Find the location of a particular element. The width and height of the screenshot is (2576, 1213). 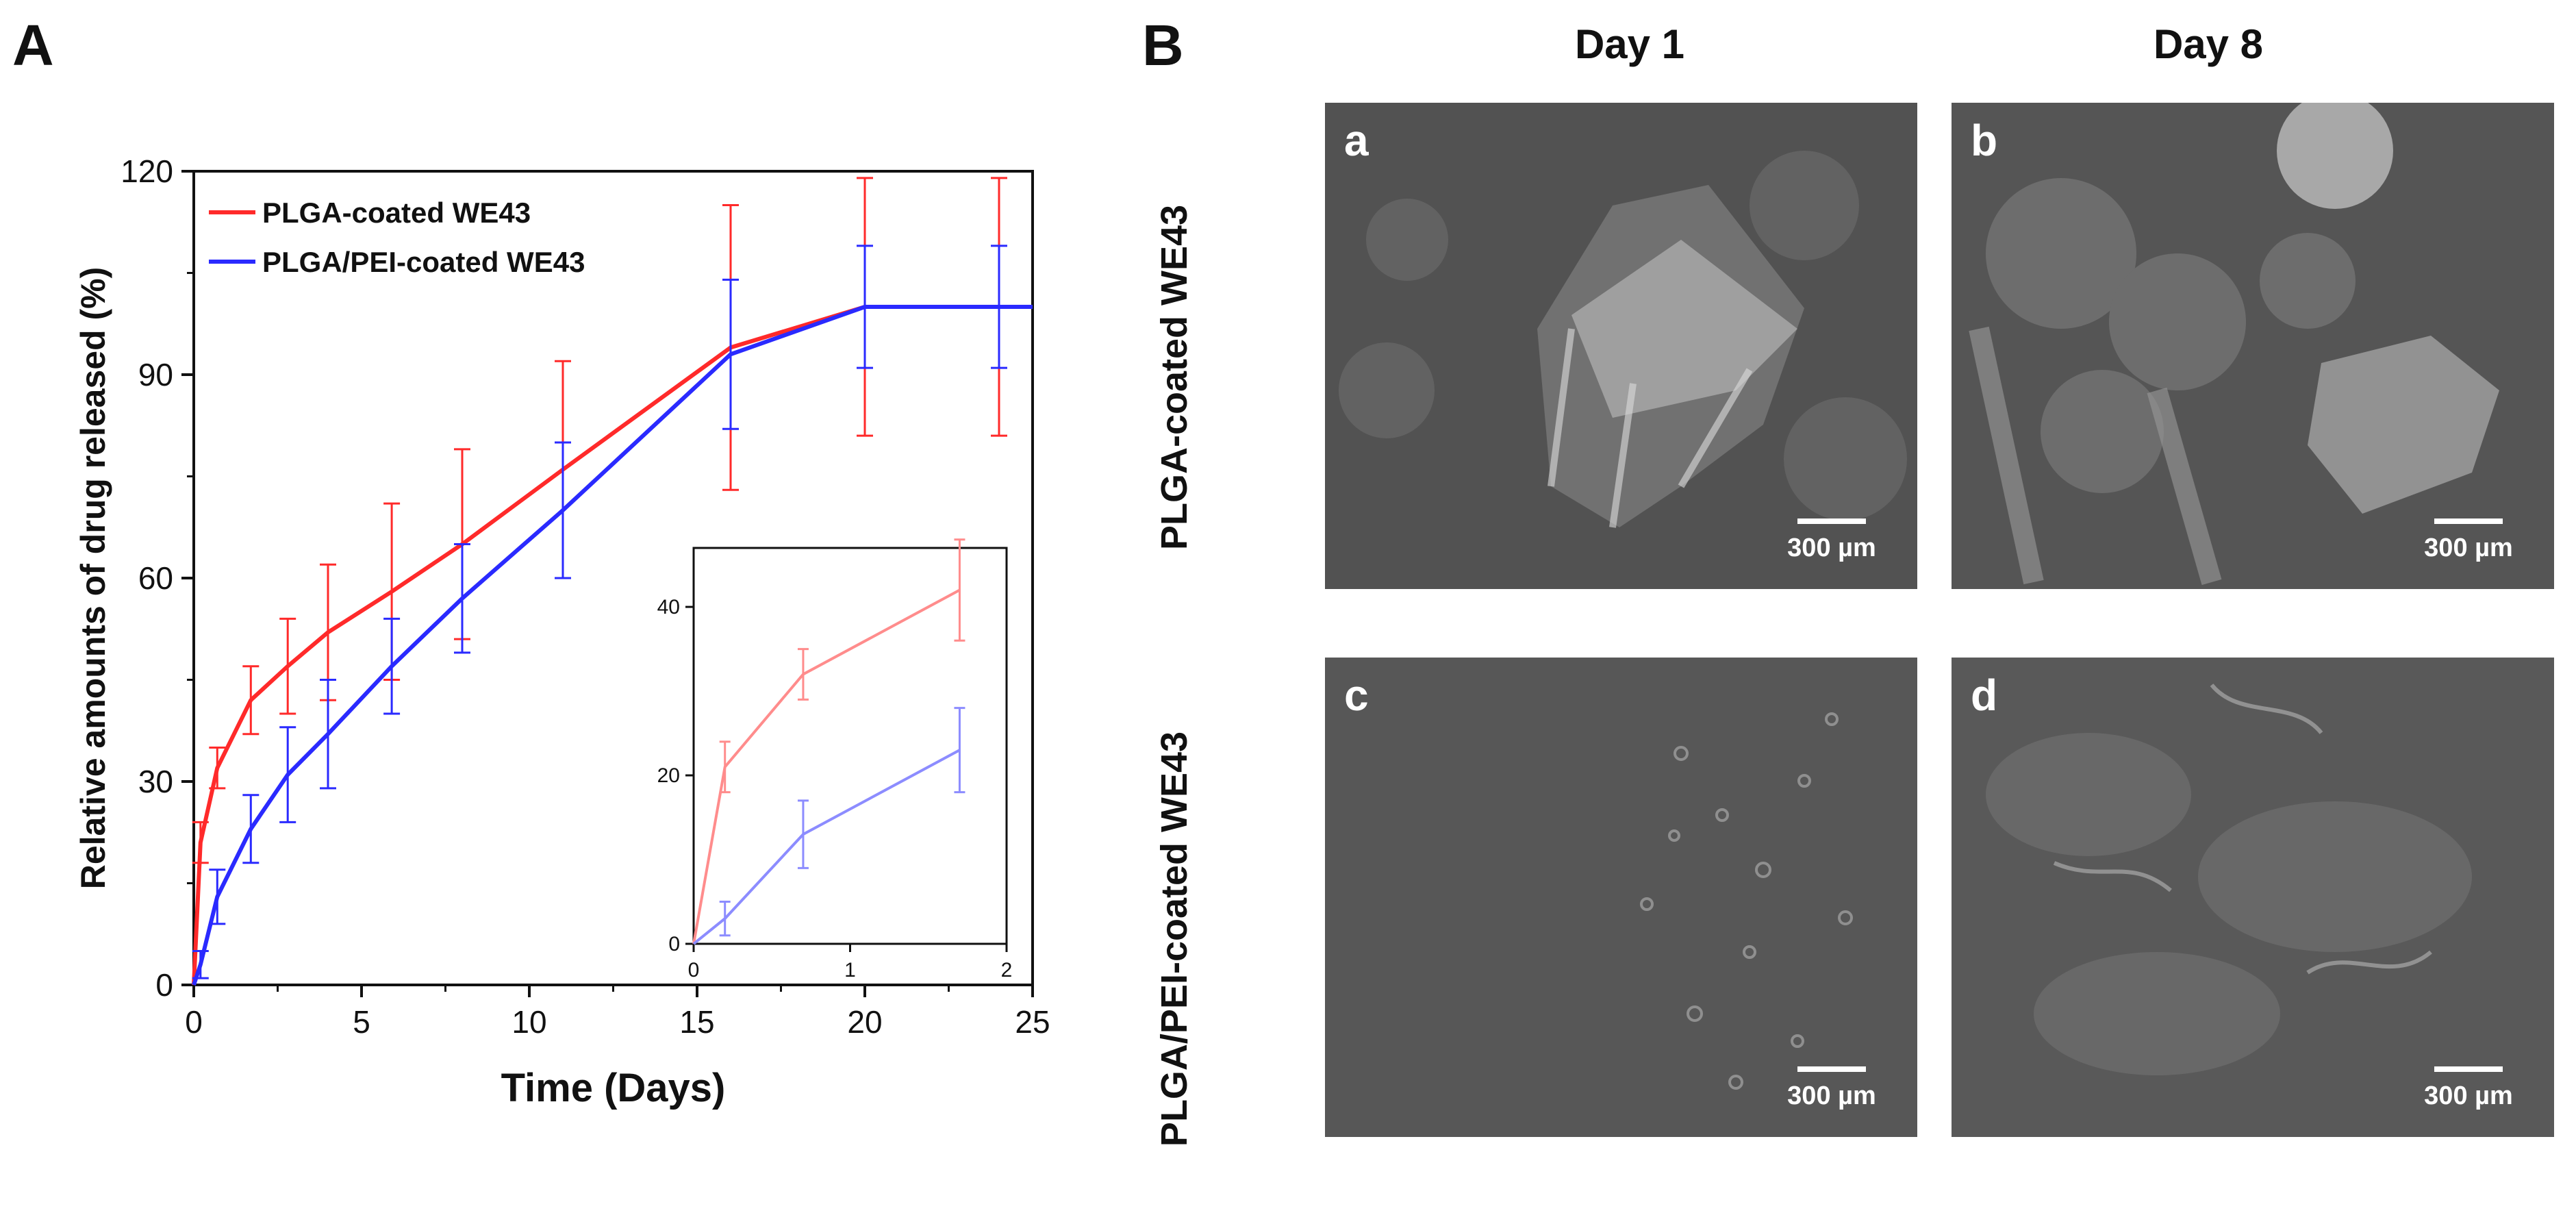

sem-letter-c: c is located at coordinates (1356, 695).